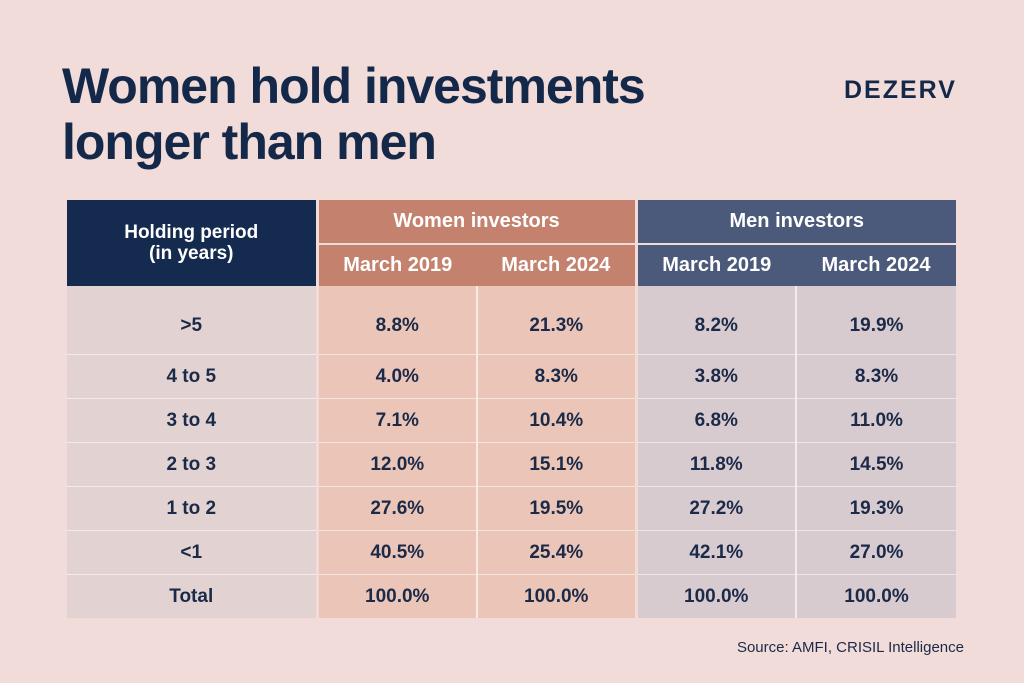  I want to click on row-header-label: Holding period (in years), so click(191, 243).